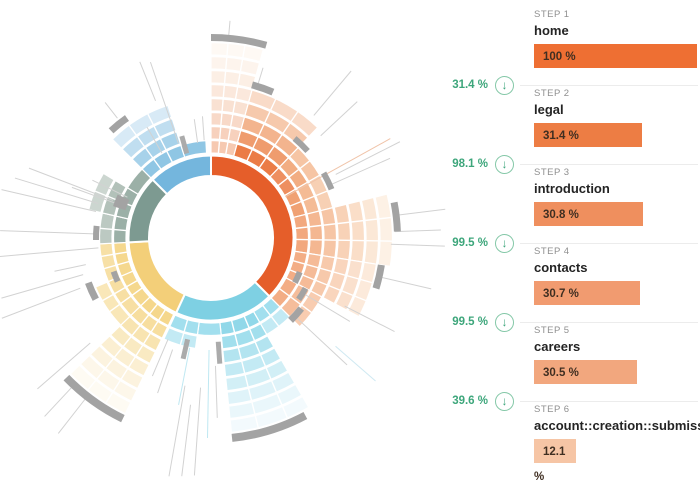 This screenshot has height=480, width=700. I want to click on conversion-row-4: 99.5 % ↓, so click(564, 322).